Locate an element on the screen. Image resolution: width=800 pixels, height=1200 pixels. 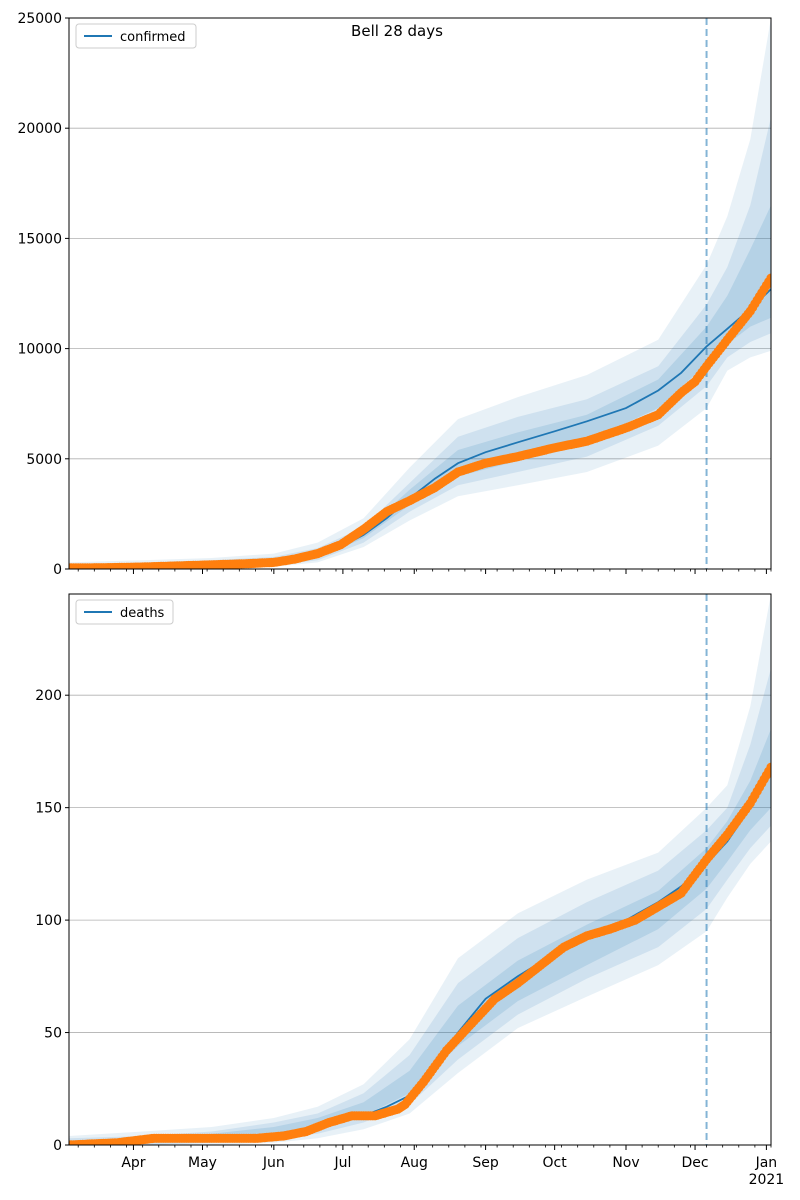
y-tick-label: 15000 is located at coordinates (39, 239).